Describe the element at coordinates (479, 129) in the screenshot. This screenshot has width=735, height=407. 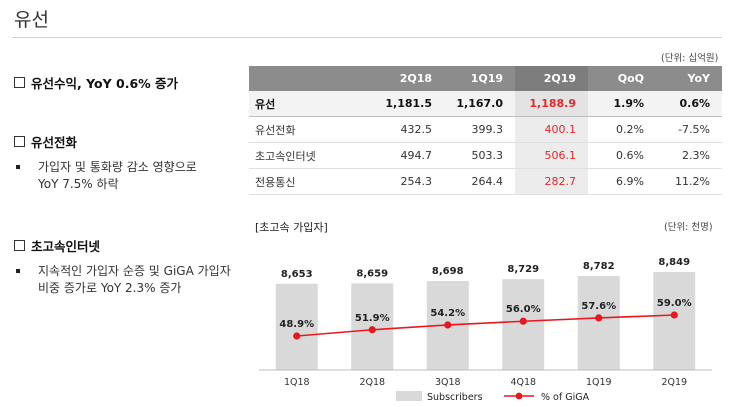
I see `table-cell: 399.3` at that location.